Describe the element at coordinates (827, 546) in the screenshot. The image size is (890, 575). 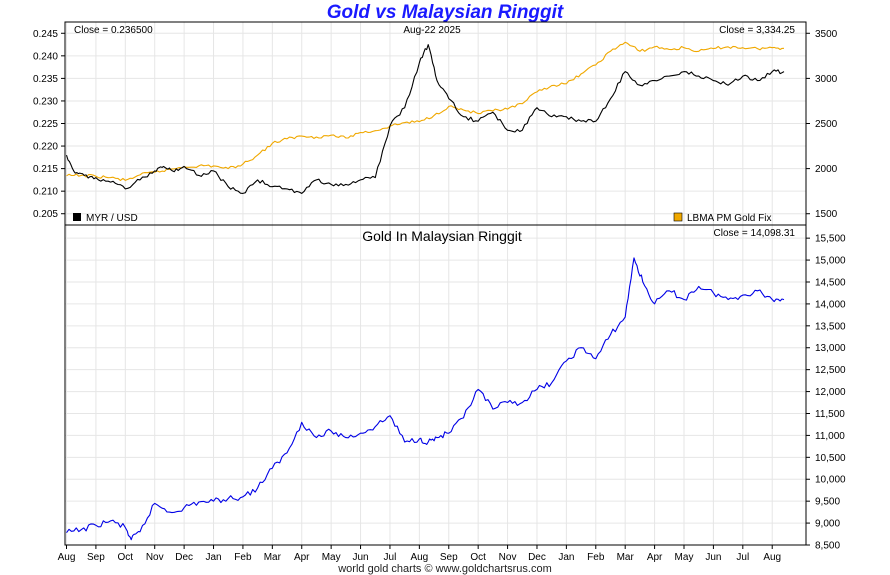
I see `bottom-right-tick-label: 8,500` at that location.